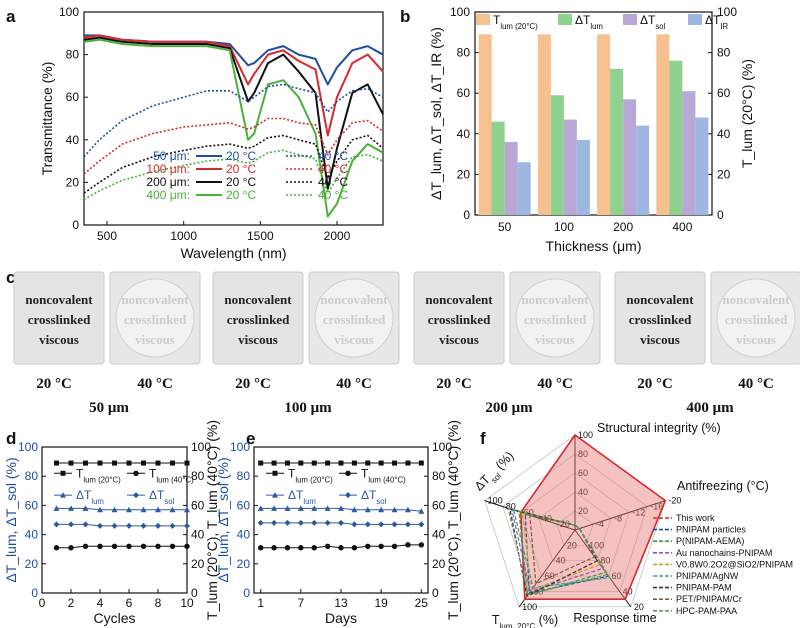  Describe the element at coordinates (704, 588) in the screenshot. I see `legend-label: PNIPAM-PAM` at that location.